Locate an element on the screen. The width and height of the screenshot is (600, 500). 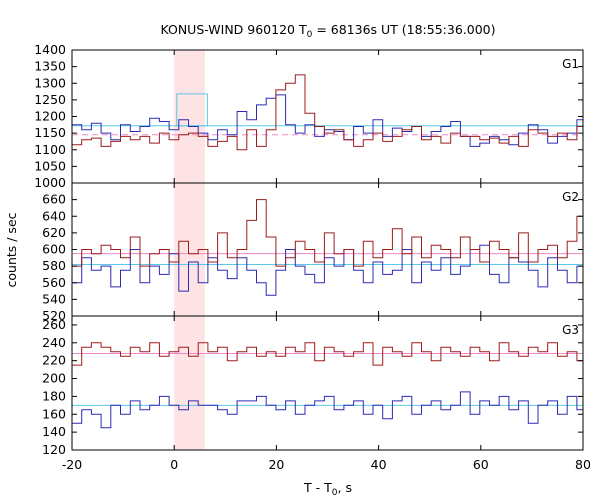
y-tick-label: 660 is located at coordinates (54, 199).